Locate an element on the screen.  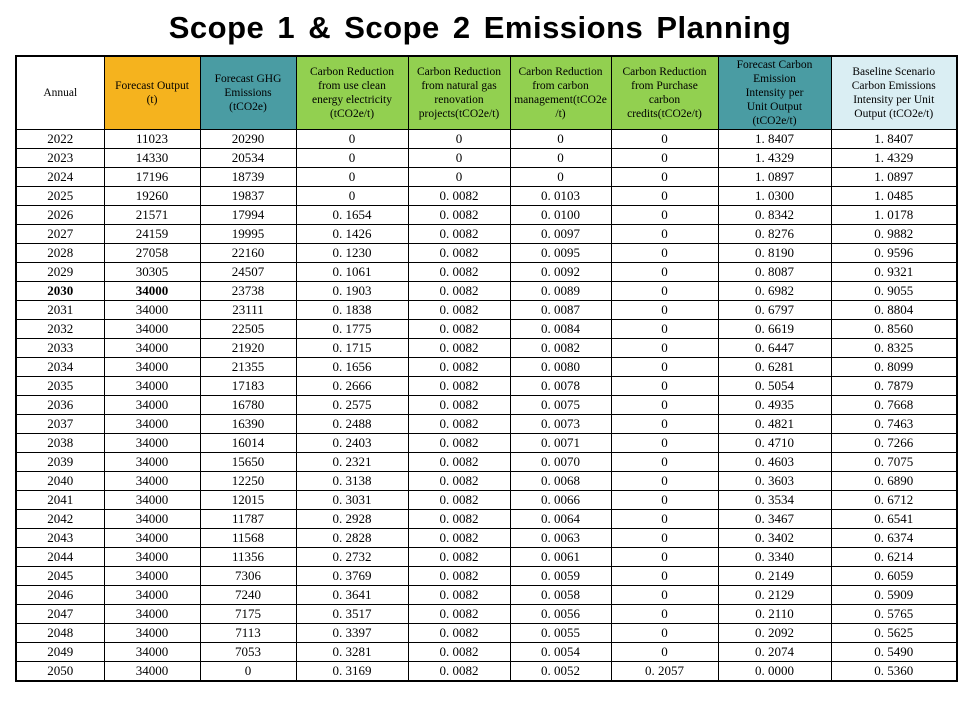
column-header: Forecast GHG Emissions (tCO2e) is located at coordinates (248, 92).